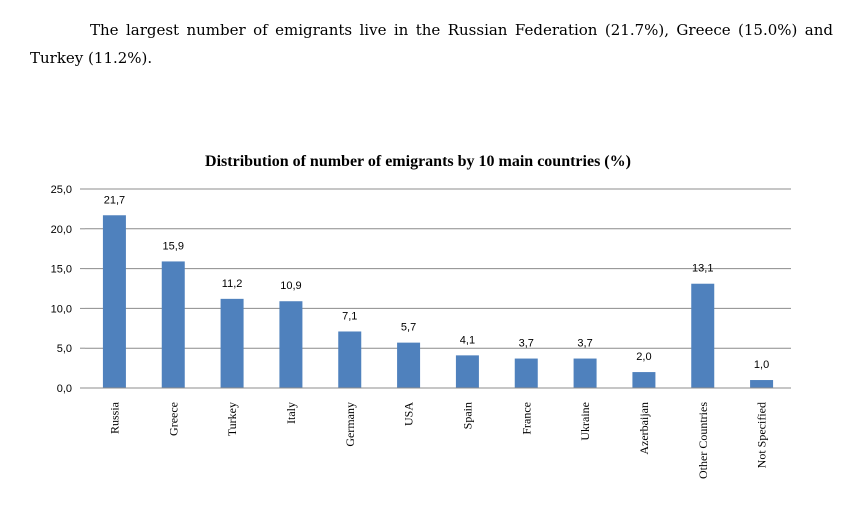  What do you see at coordinates (703, 335) in the screenshot?
I see `bar-other-countries` at bounding box center [703, 335].